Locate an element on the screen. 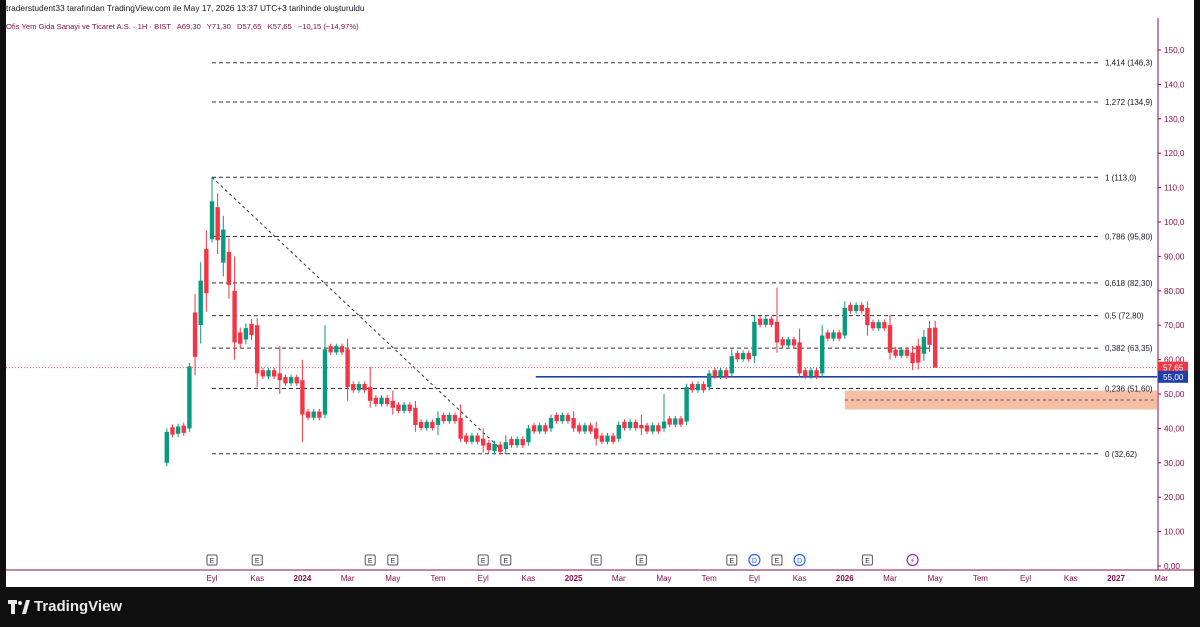 This screenshot has width=1200, height=627. fib-level-label: 1 (113,0) is located at coordinates (1121, 177).